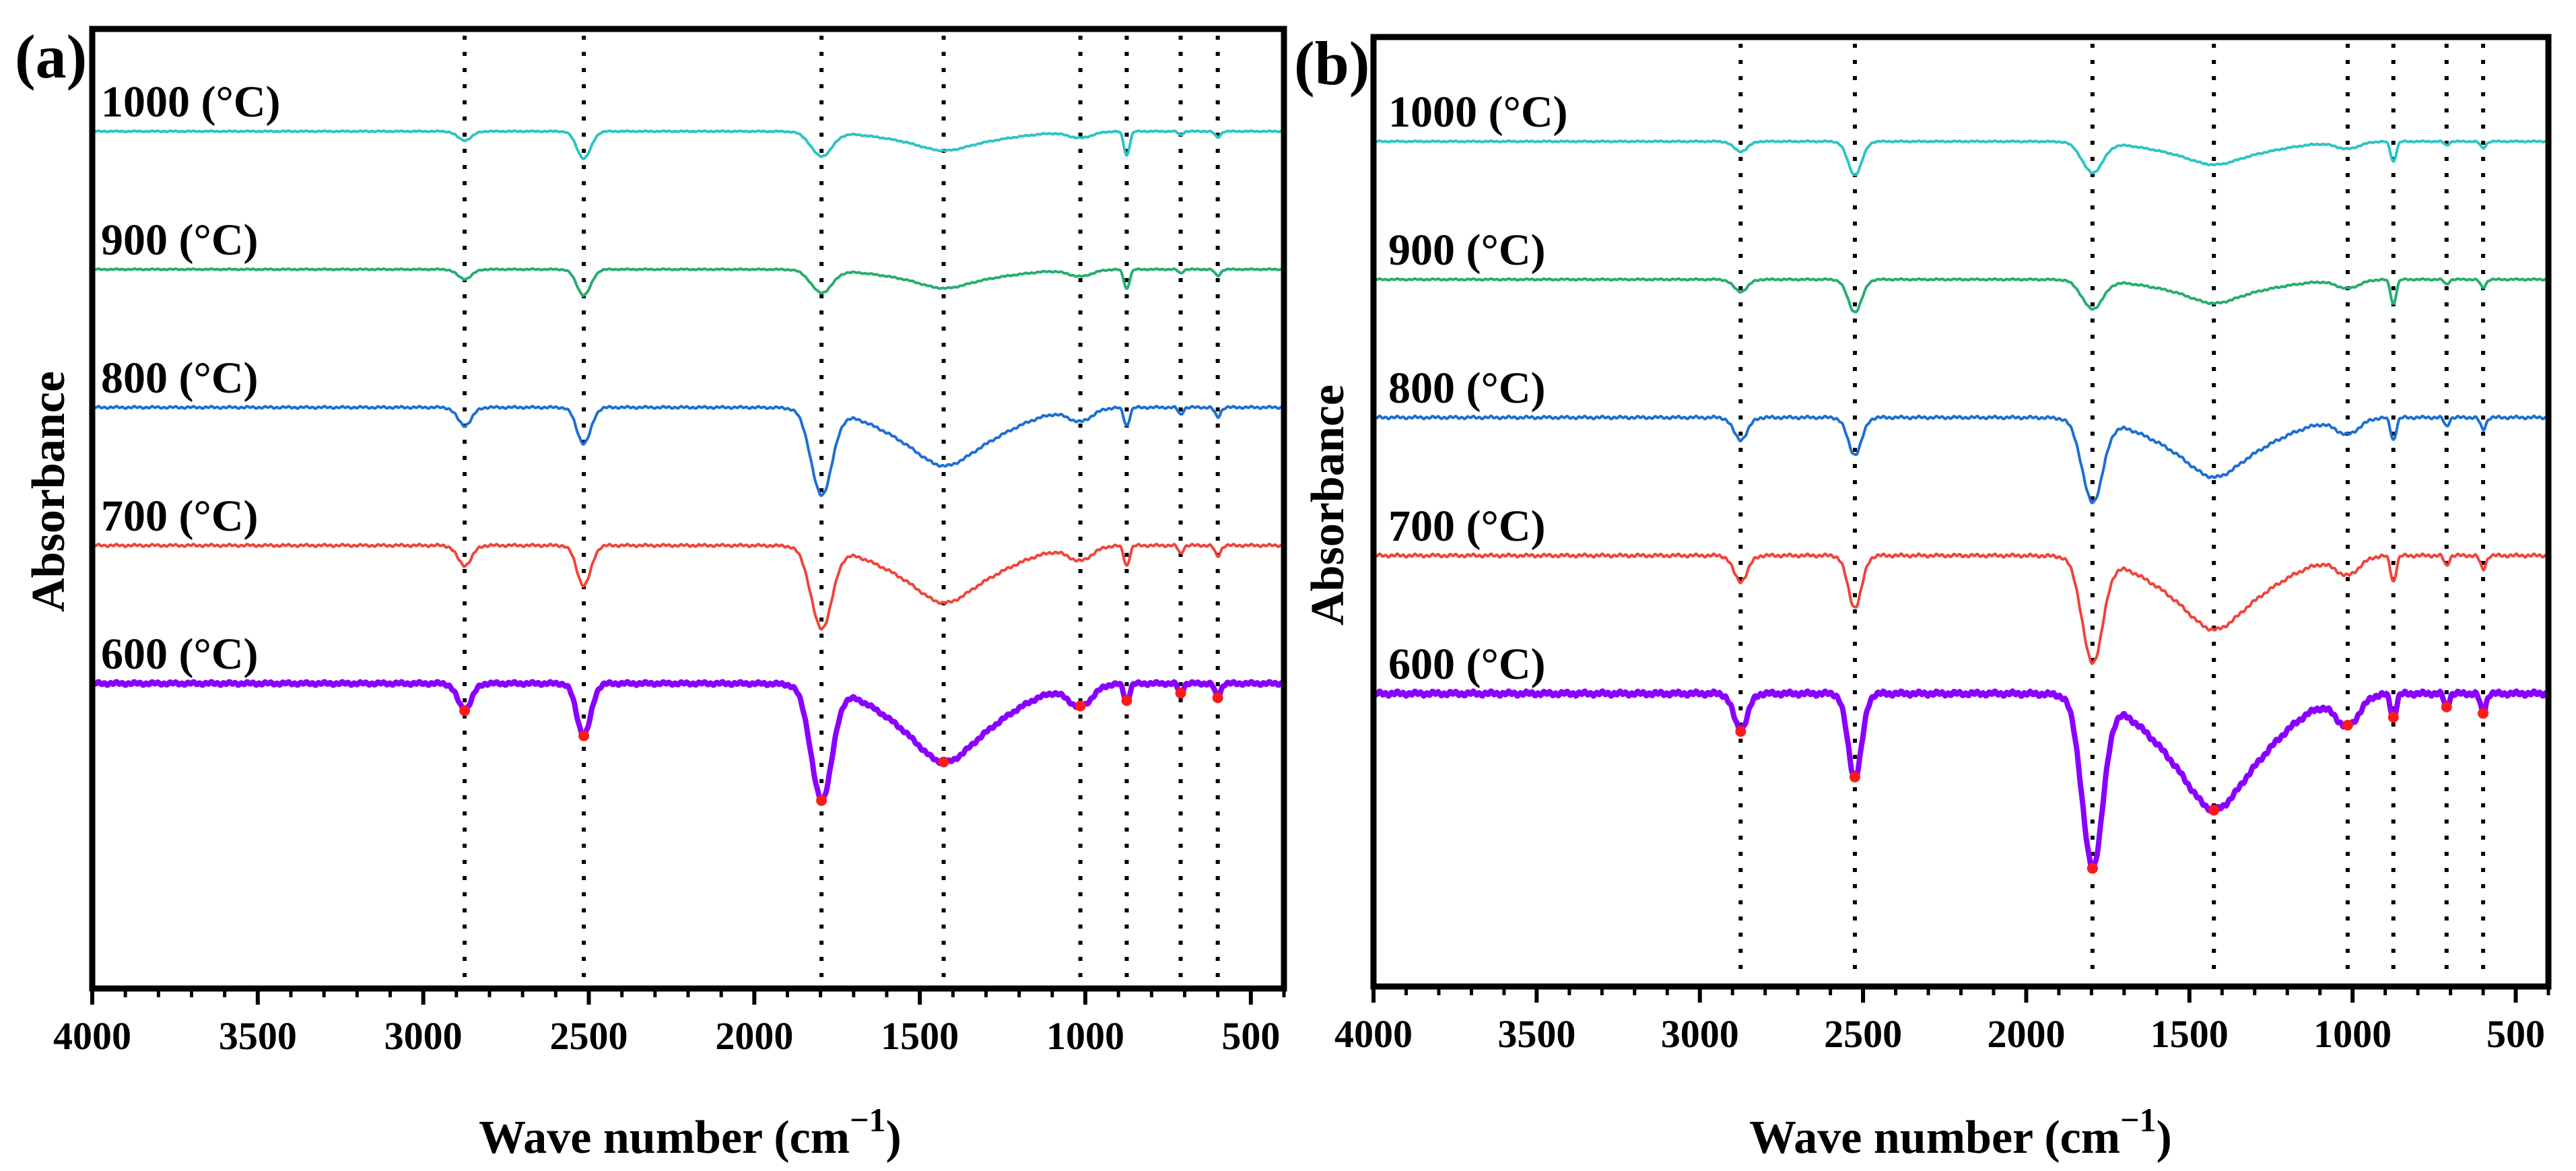 The height and width of the screenshot is (1171, 2576). Describe the element at coordinates (49, 491) in the screenshot. I see `panel-a-y-axis-title: Absorbance` at that location.